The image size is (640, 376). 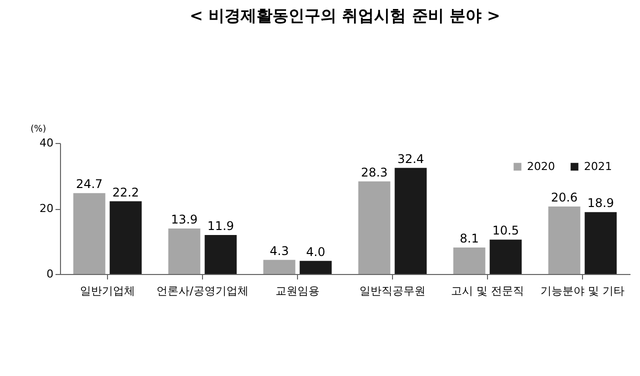 I want to click on data-label: 18.9, so click(x=600, y=203).